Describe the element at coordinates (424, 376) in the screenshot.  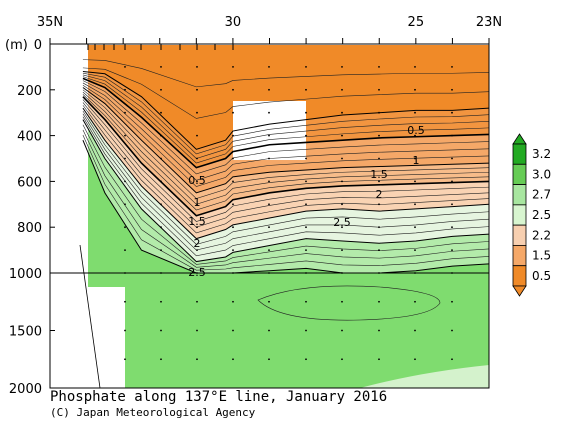
I see `deep-light-patch` at that location.